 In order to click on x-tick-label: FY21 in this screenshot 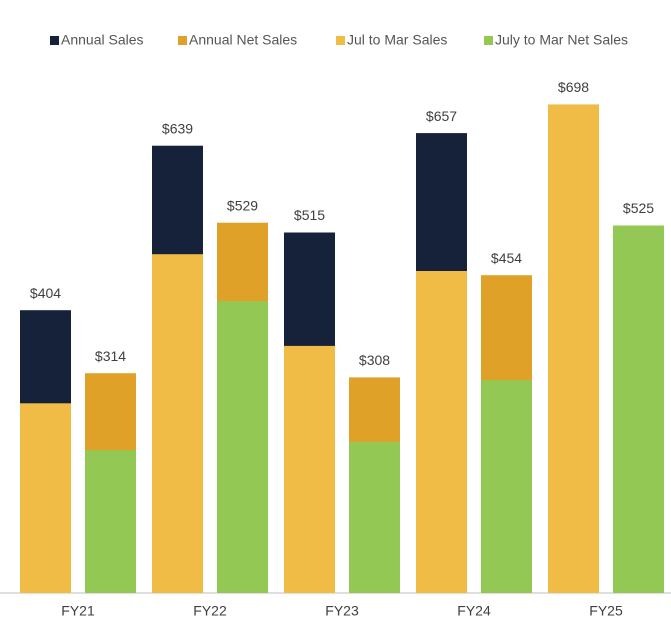, I will do `click(78, 611)`.